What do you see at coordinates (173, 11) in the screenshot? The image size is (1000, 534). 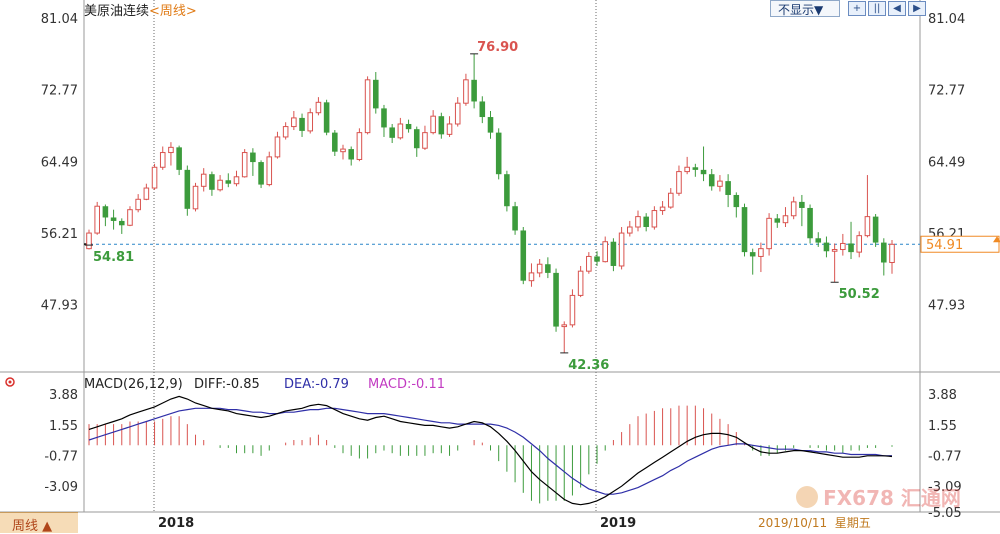 I see `period-tag: <周线>` at bounding box center [173, 11].